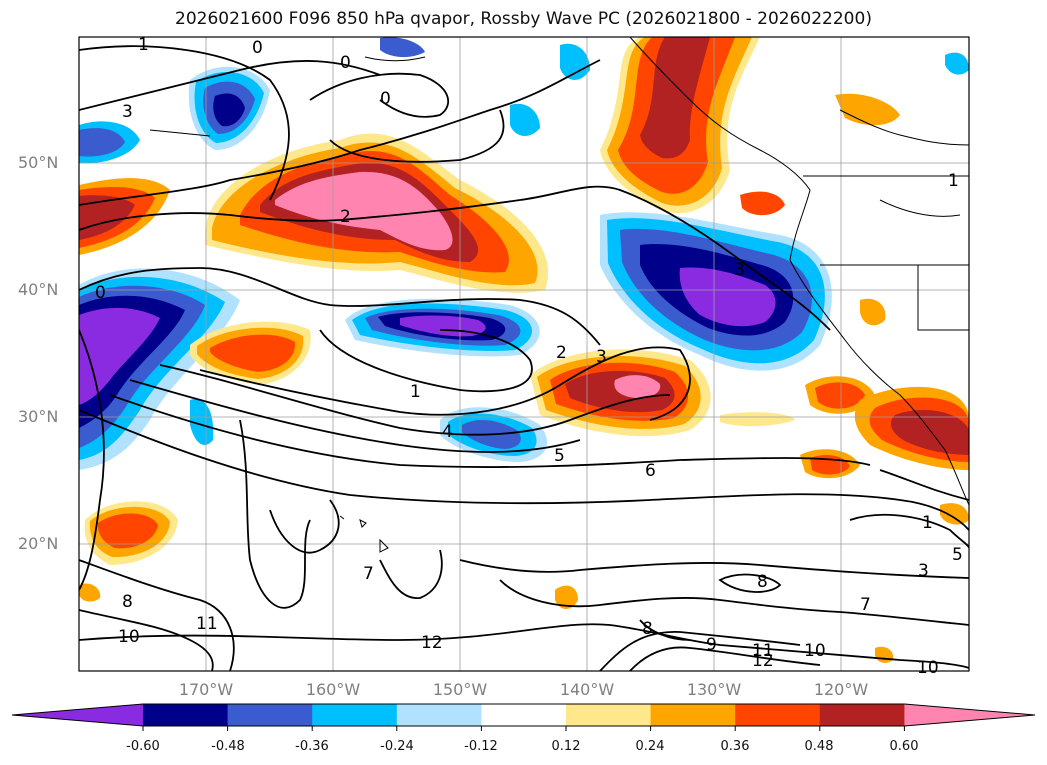  Describe the element at coordinates (377, 213) in the screenshot. I see `positive-anomaly-north` at that location.